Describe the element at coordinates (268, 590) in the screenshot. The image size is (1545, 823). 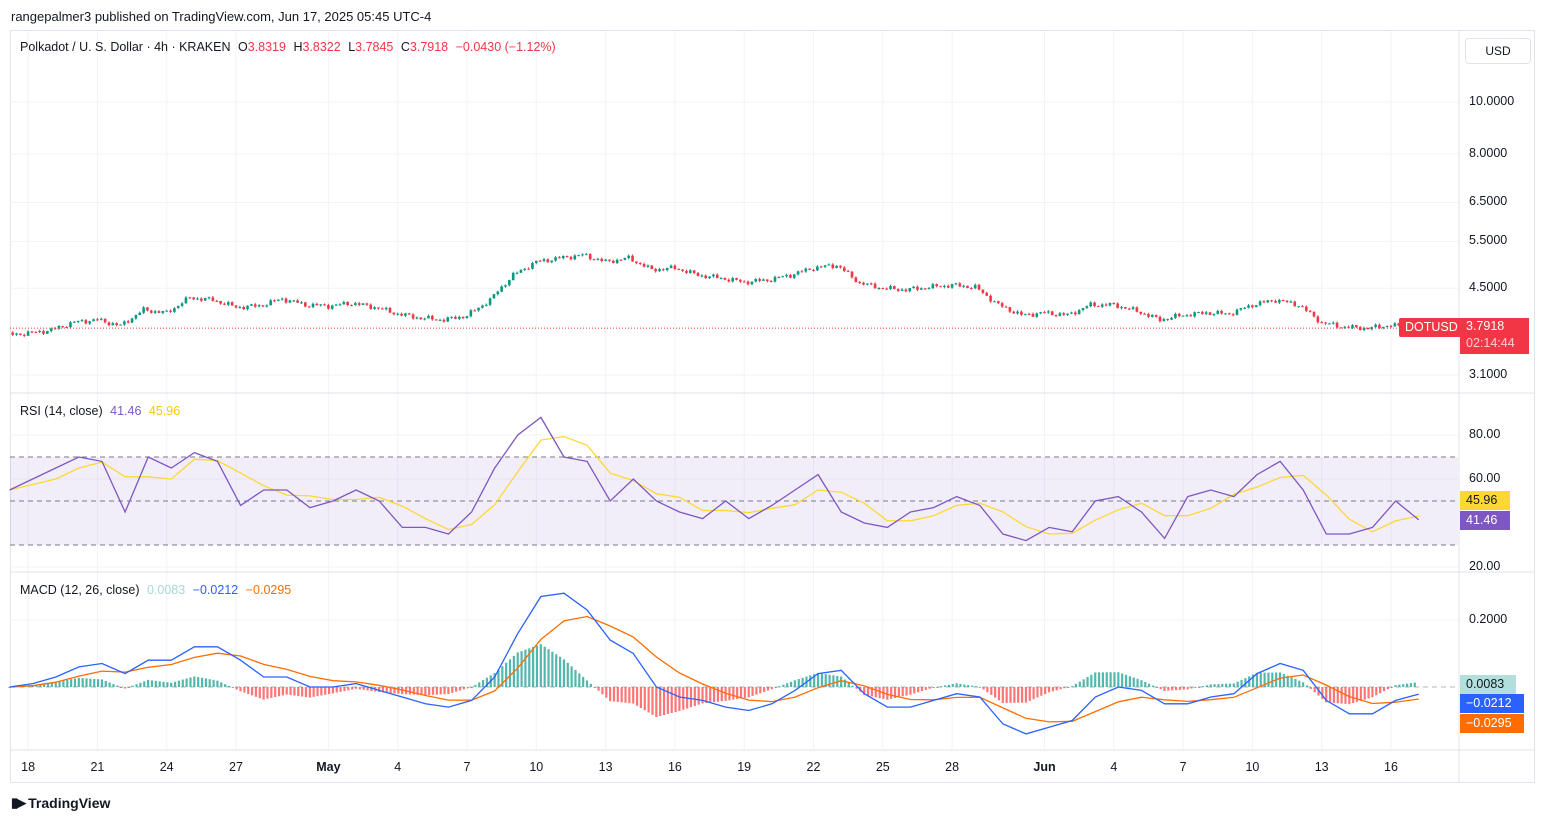
I see `macd-signal-value: −0.0295` at that location.